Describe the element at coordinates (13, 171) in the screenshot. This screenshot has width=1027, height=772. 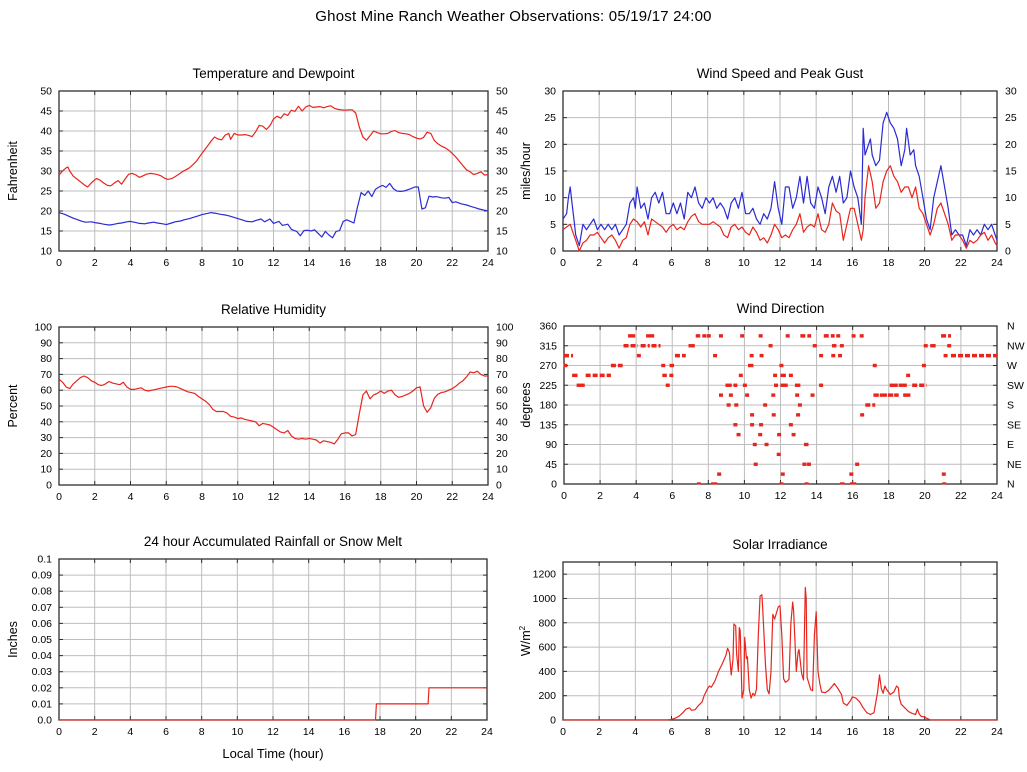
I see `y-axis-label: Fahrenheit` at that location.